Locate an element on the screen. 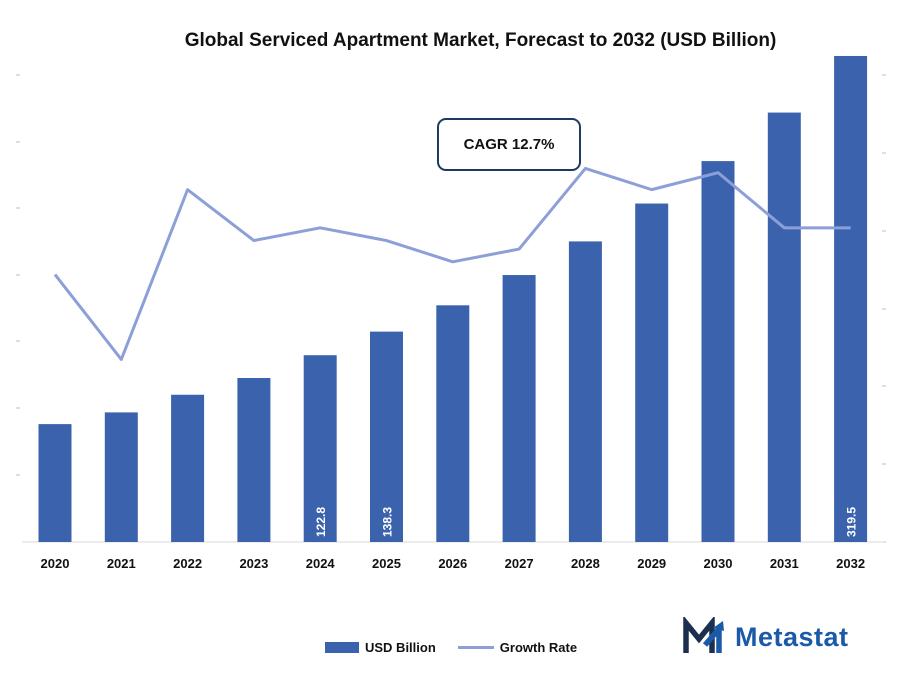 This screenshot has height=682, width=901. bar-2030 is located at coordinates (718, 351).